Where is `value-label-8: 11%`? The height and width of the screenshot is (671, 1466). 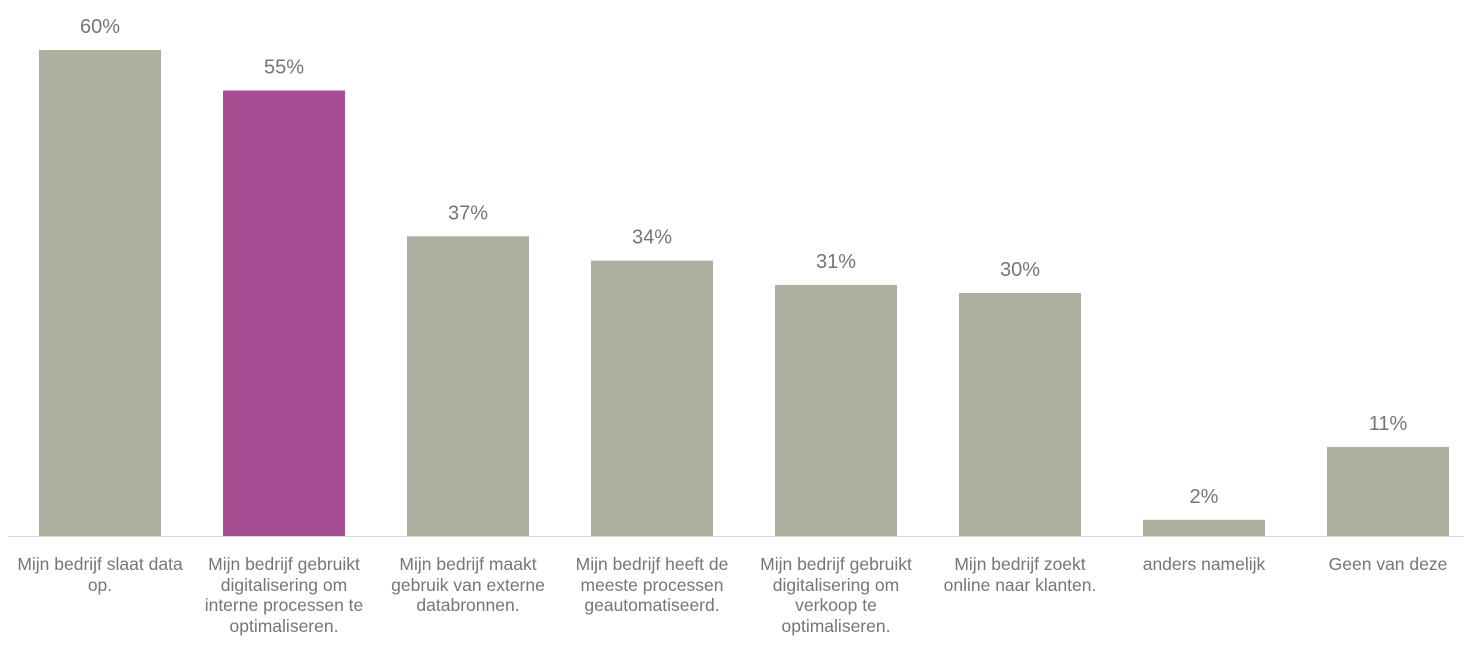 value-label-8: 11% is located at coordinates (1388, 424).